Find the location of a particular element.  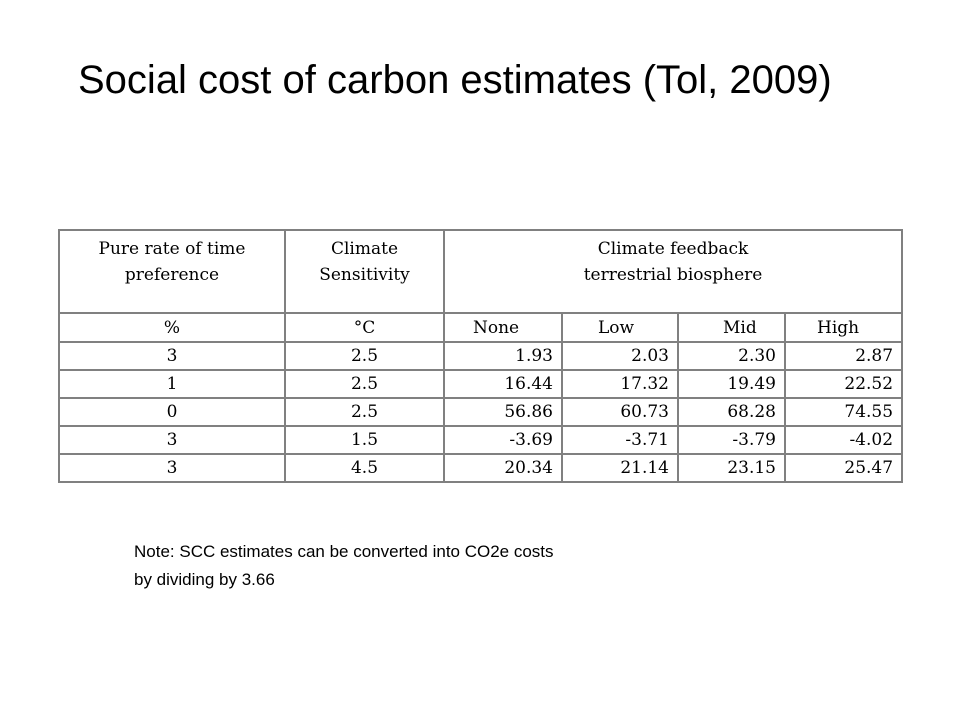

table-row: 3 1.5 -3.69 -3.71 -3.79 -4.02 is located at coordinates (481, 440).